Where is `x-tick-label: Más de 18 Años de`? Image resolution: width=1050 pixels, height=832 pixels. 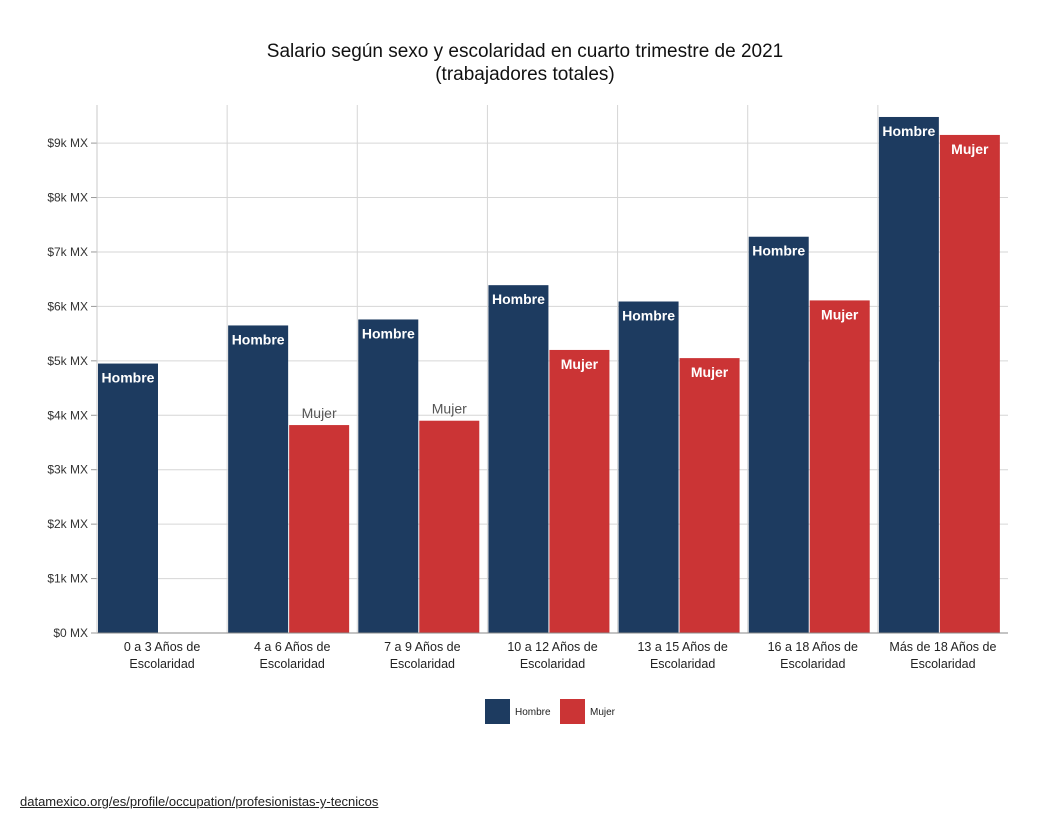
x-tick-label: Más de 18 Años de is located at coordinates (942, 647).